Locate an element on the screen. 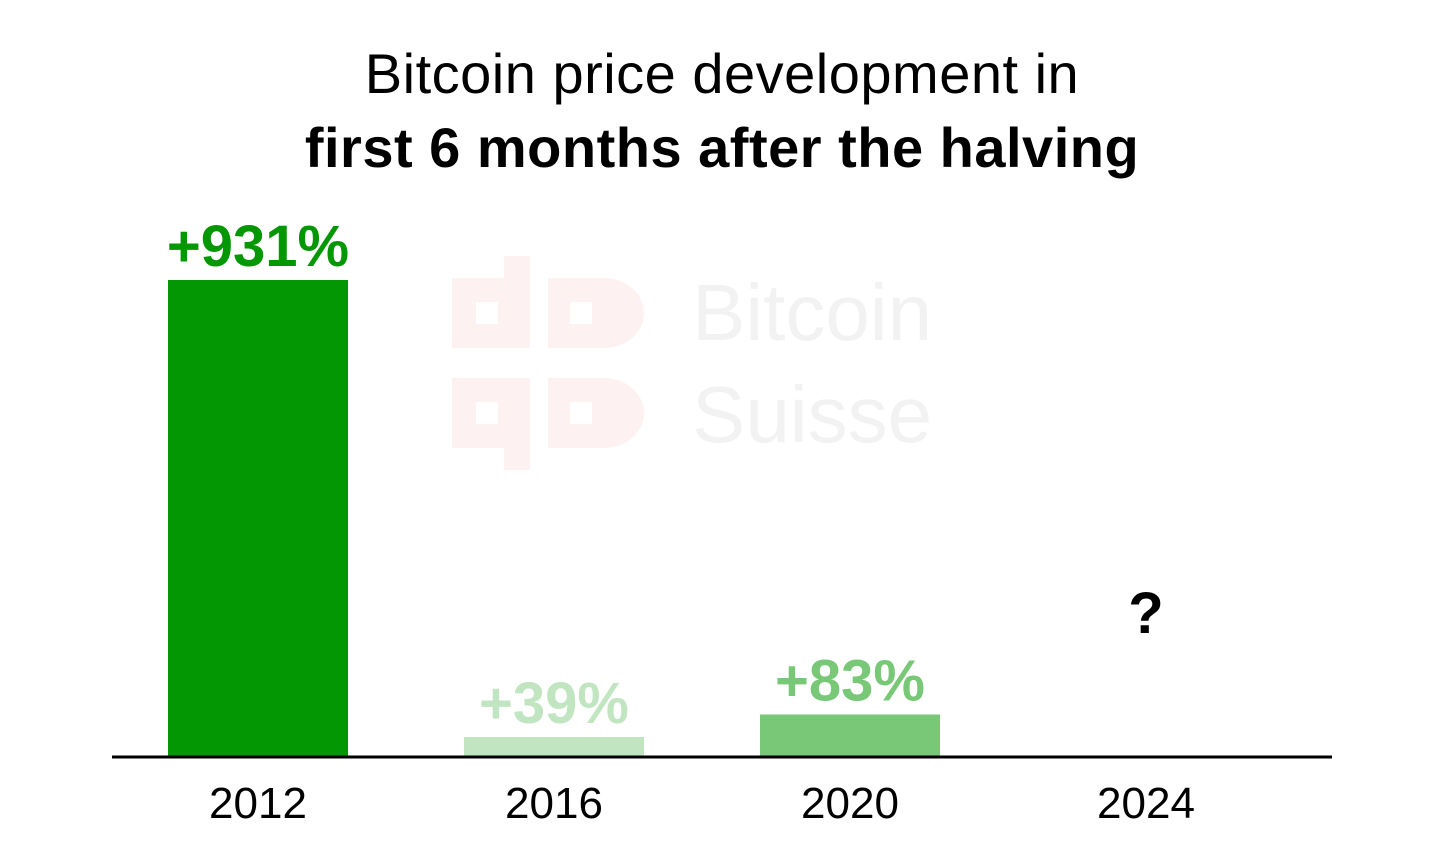 This screenshot has width=1444, height=856. bar-2012 is located at coordinates (258, 518).